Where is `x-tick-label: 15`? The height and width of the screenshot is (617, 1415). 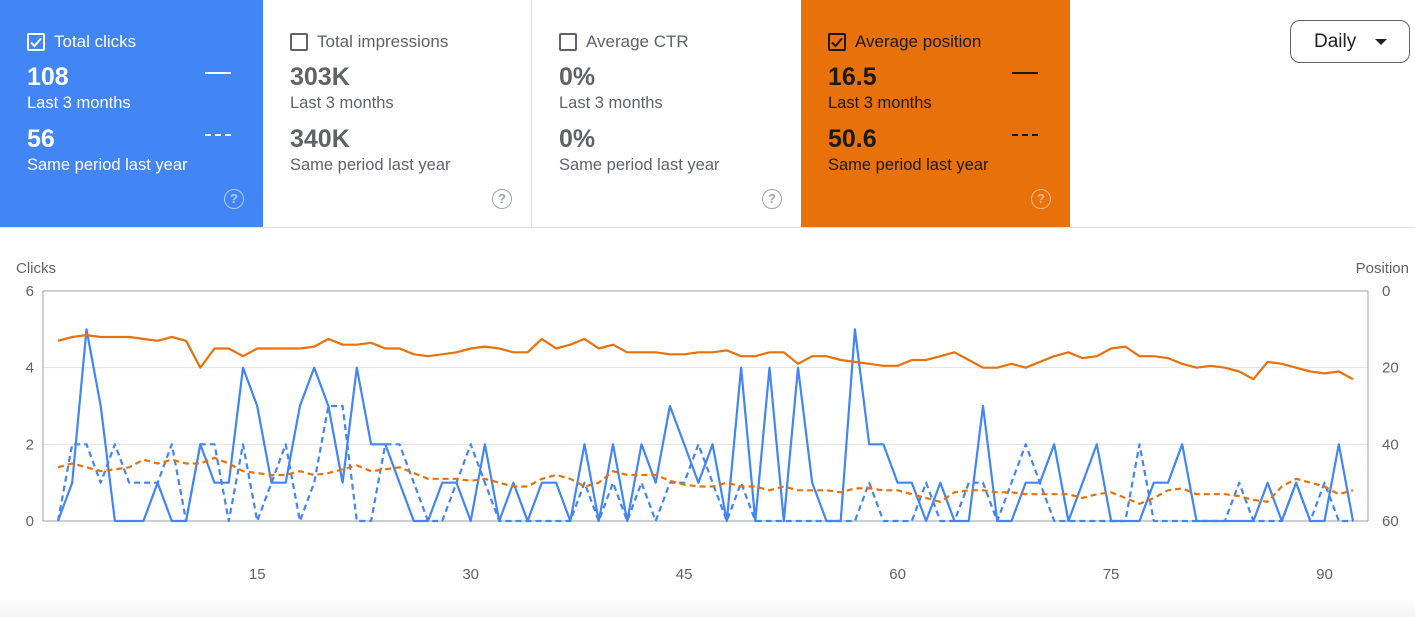
x-tick-label: 15 is located at coordinates (257, 574).